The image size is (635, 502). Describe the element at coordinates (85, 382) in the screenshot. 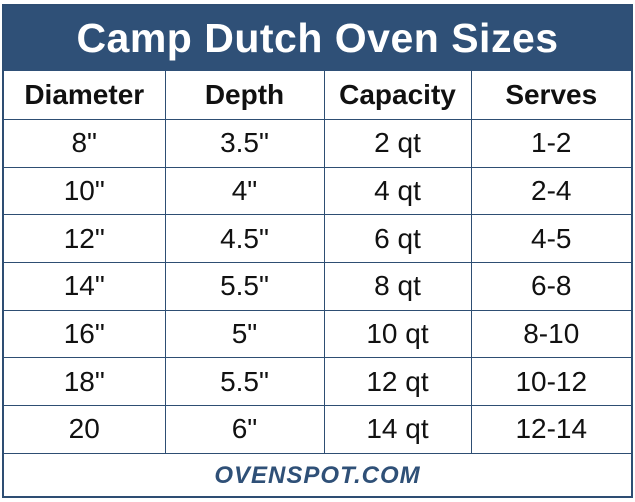

I see `cell-diameter: 18"` at that location.